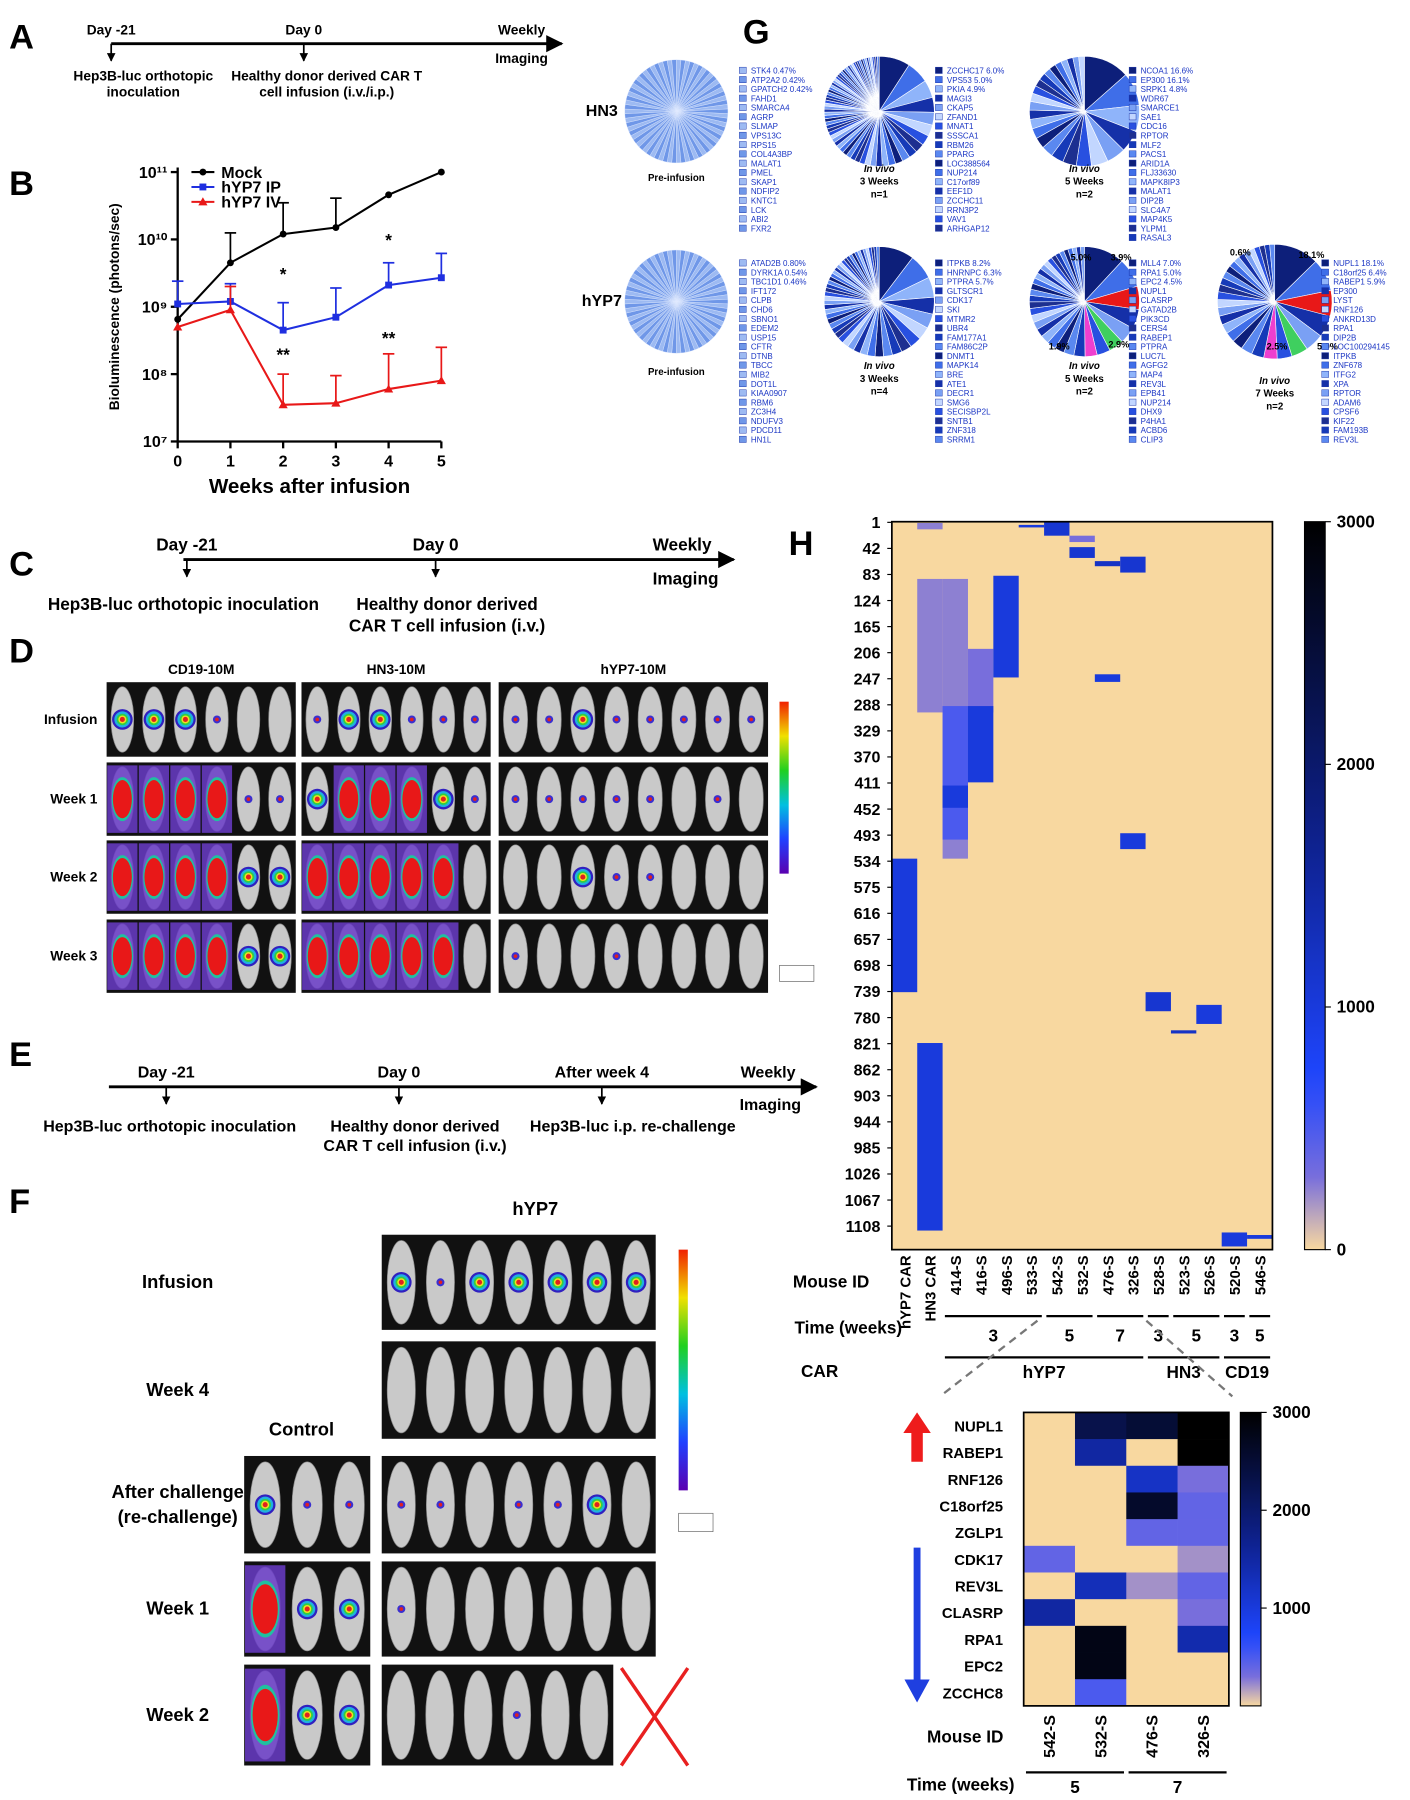 The width and height of the screenshot is (1410, 1800). Describe the element at coordinates (1185, 1275) in the screenshot. I see `x-tick-label: 523-S` at that location.